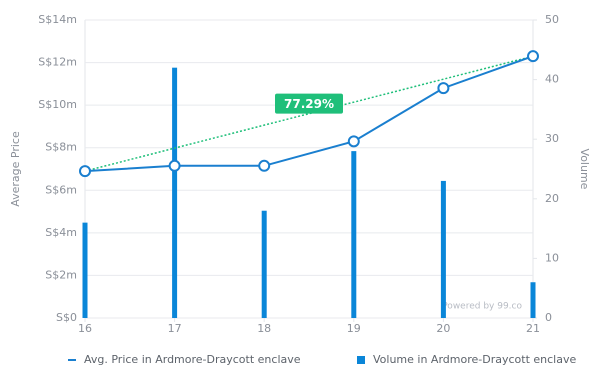 This screenshot has width=600, height=375. I want to click on y2-tick-label: 10, so click(552, 257).